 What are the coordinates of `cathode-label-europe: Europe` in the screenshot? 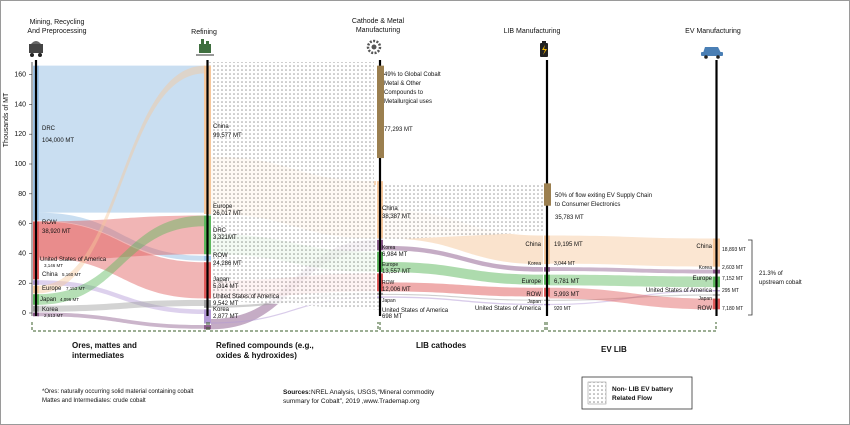 It's located at (390, 265).